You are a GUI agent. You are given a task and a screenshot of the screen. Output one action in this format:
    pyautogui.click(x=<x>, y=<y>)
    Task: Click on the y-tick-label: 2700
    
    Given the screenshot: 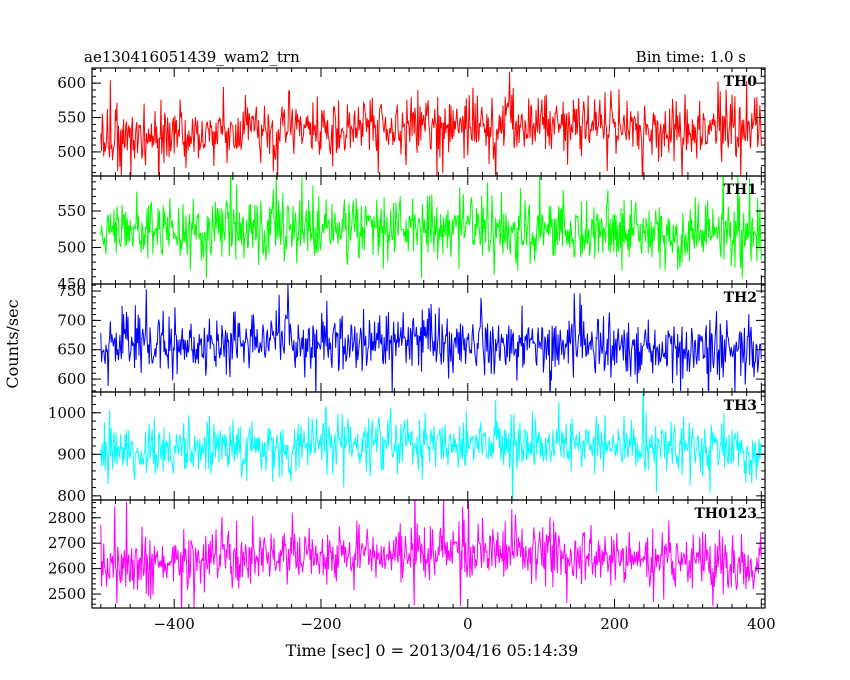 What is the action you would take?
    pyautogui.click(x=67, y=543)
    